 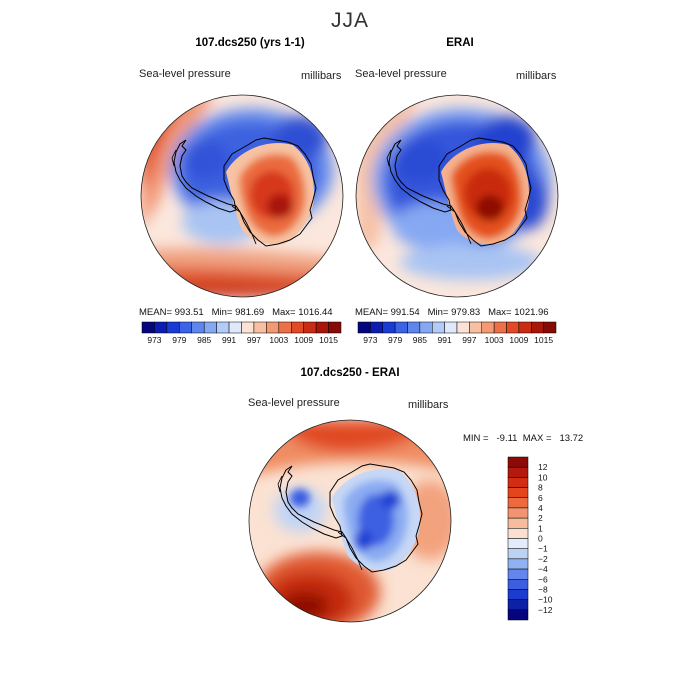 I want to click on colorbar-tick-label: −1, so click(x=543, y=549).